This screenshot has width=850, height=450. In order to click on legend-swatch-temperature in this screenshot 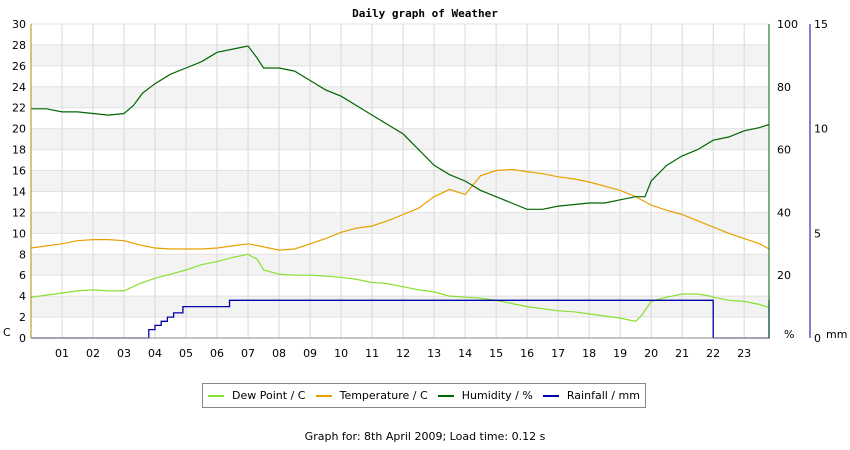, I will do `click(323, 395)`.